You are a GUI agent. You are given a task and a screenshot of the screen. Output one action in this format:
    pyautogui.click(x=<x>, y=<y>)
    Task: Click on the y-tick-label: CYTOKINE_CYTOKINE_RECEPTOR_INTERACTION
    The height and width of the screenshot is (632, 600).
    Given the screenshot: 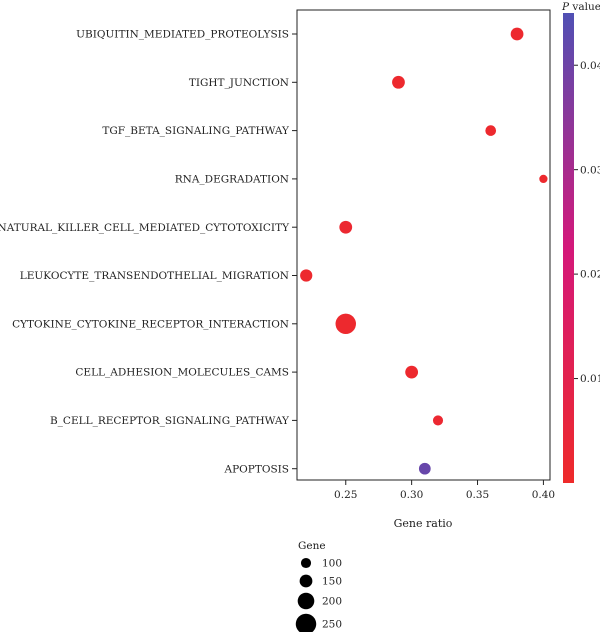 What is the action you would take?
    pyautogui.click(x=150, y=324)
    